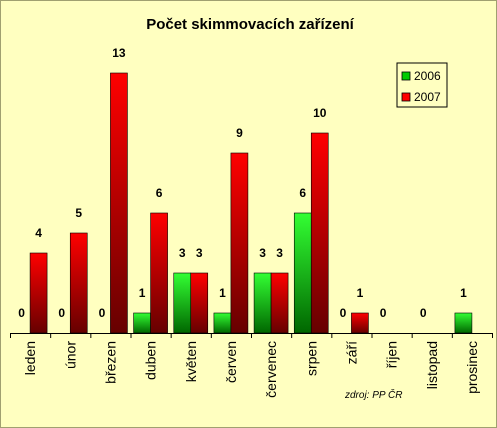  Describe the element at coordinates (199, 303) in the screenshot. I see `bar-2007-květen` at that location.